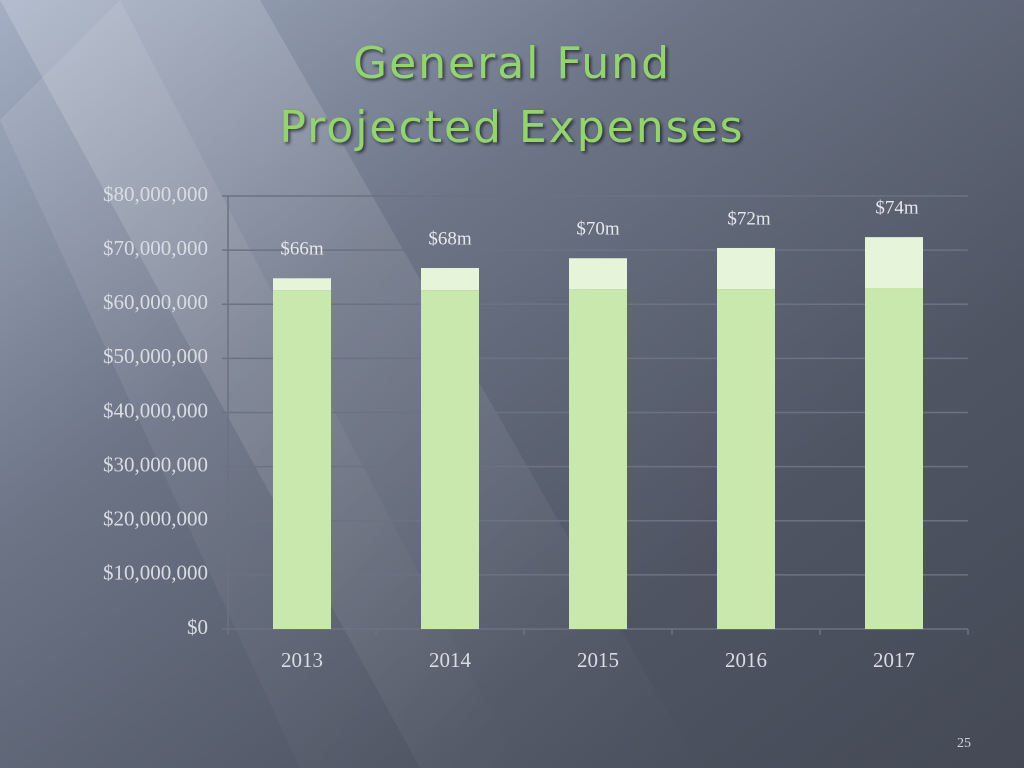 The width and height of the screenshot is (1024, 768). I want to click on bar-annotation: $68m, so click(450, 238).